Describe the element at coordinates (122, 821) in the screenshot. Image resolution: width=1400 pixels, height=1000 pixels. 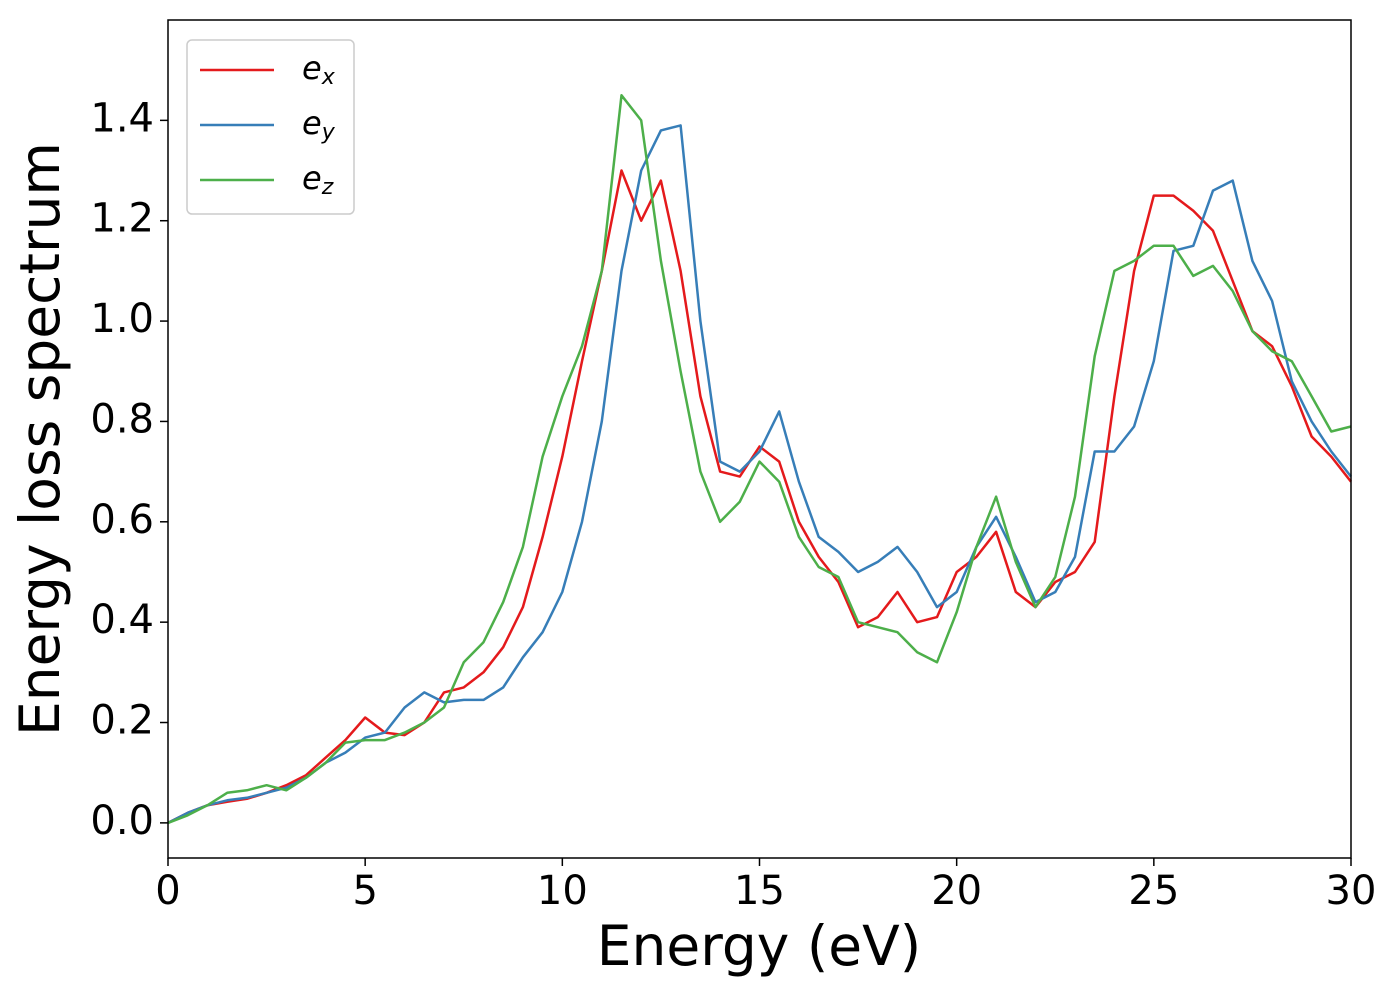
I see `y-tick-label: 0.0` at that location.